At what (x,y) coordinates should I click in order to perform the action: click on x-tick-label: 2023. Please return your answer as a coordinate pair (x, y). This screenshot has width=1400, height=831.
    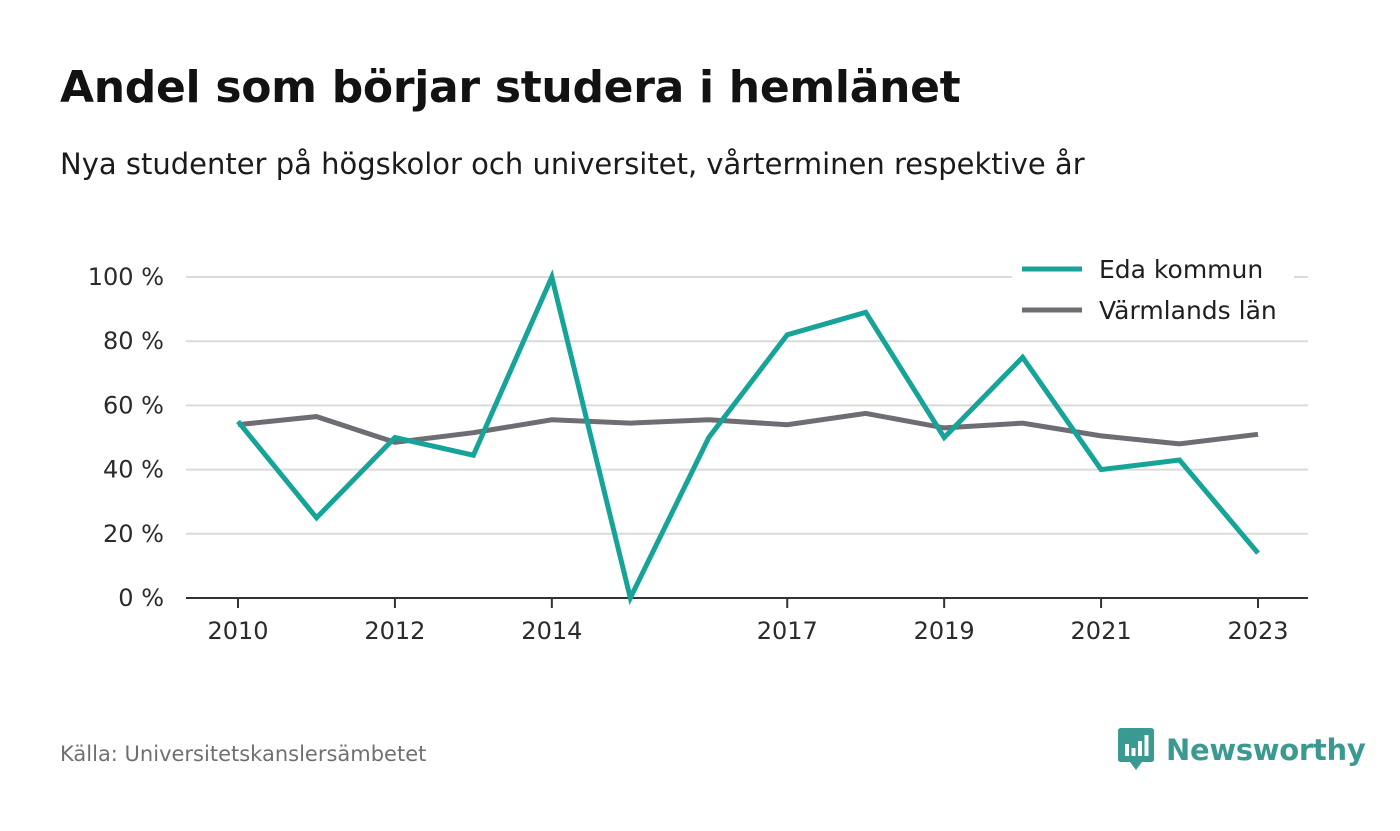
    Looking at the image, I should click on (1257, 631).